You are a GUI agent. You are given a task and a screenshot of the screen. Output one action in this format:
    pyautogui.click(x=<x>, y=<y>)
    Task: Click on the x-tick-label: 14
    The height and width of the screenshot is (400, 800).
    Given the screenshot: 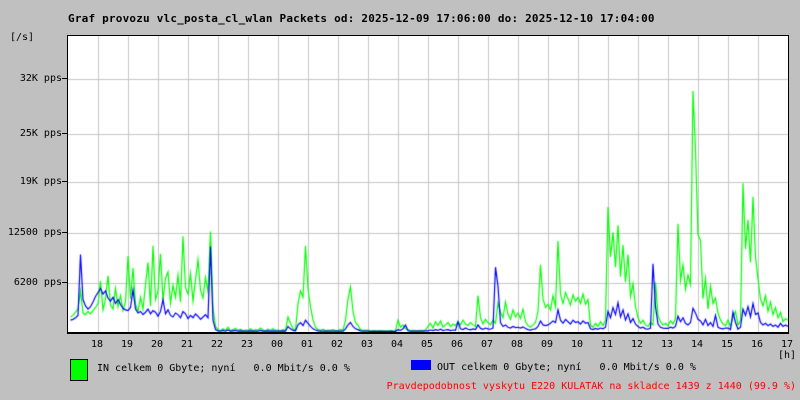 What is the action you would take?
    pyautogui.click(x=697, y=344)
    